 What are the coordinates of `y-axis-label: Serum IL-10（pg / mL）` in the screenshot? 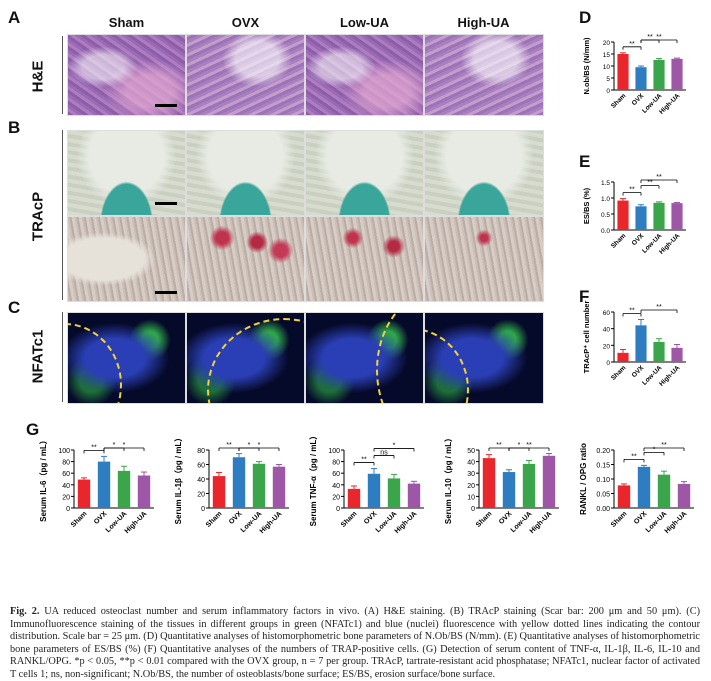 It's located at (448, 480).